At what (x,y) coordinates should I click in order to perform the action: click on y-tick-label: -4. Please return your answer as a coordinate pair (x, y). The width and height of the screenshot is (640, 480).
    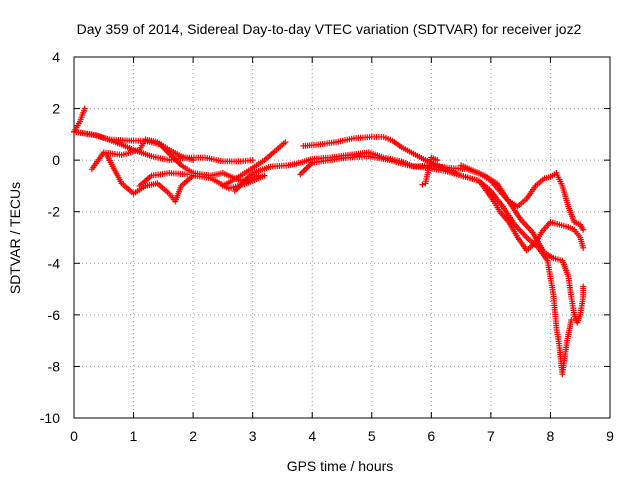
    Looking at the image, I should click on (54, 263).